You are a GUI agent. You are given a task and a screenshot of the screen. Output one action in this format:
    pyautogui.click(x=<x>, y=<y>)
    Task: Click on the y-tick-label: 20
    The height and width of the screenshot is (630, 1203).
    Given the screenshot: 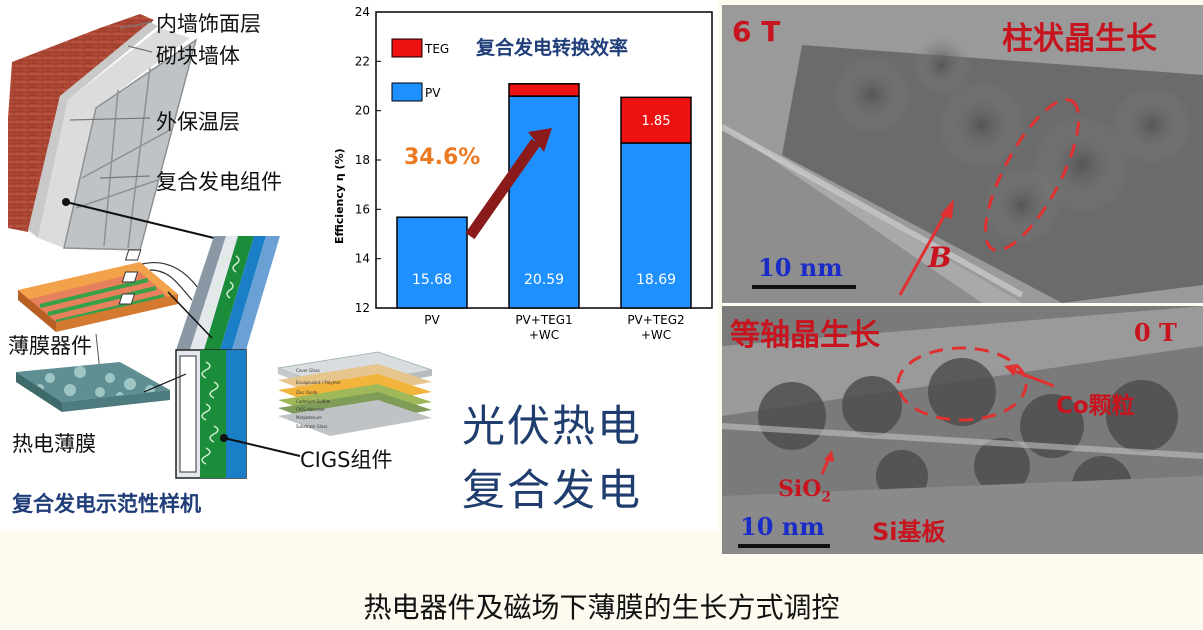 What is the action you would take?
    pyautogui.click(x=362, y=111)
    